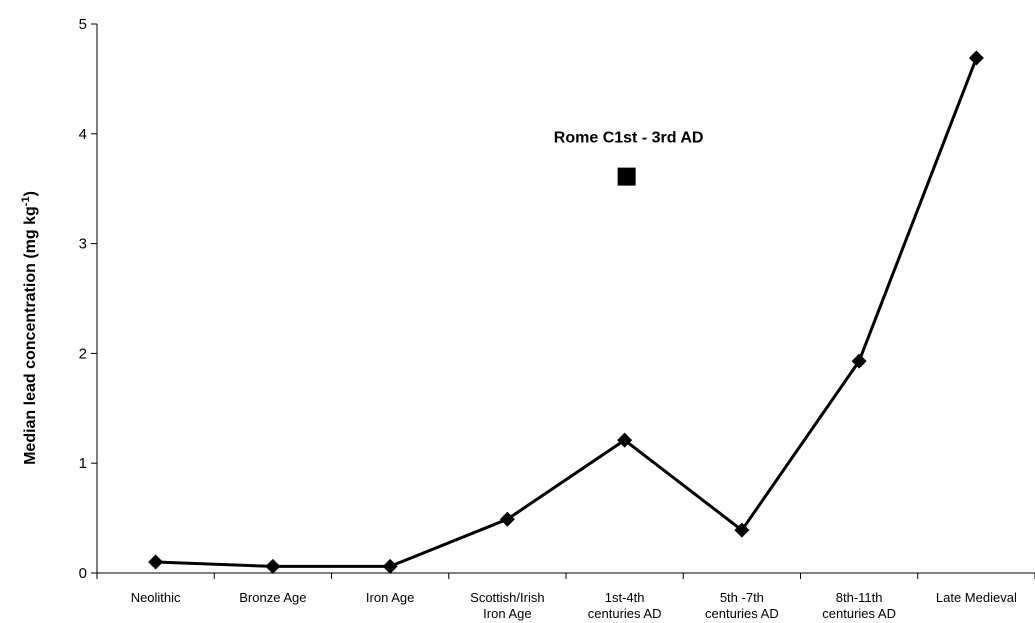 This screenshot has height=623, width=1035. Describe the element at coordinates (742, 605) in the screenshot. I see `x-tick-label: 5th -7th centuries AD` at that location.